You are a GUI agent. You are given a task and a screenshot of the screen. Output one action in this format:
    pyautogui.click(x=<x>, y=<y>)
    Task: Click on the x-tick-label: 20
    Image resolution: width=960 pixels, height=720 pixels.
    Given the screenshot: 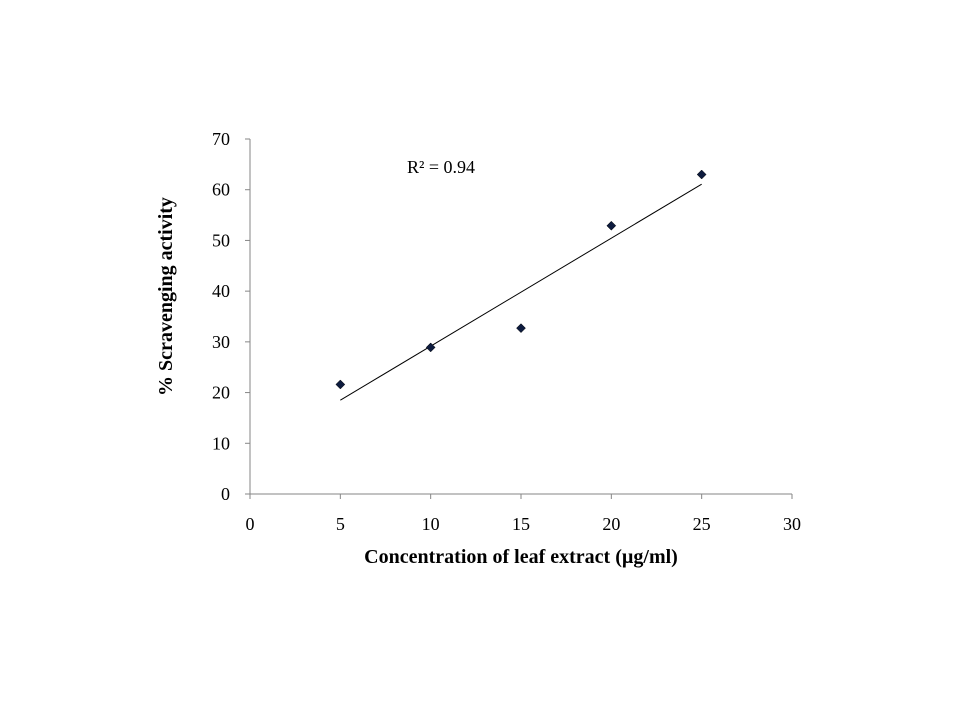 What is the action you would take?
    pyautogui.click(x=611, y=524)
    